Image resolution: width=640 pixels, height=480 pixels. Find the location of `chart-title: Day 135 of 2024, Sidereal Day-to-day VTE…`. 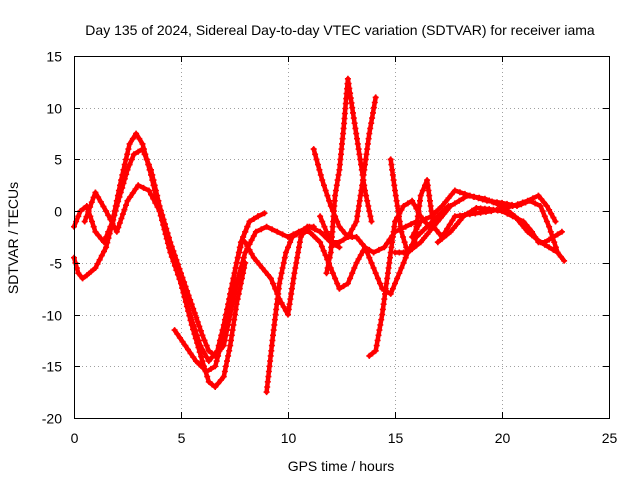

chart-title: Day 135 of 2024, Sidereal Day-to-day VTE… is located at coordinates (340, 30).